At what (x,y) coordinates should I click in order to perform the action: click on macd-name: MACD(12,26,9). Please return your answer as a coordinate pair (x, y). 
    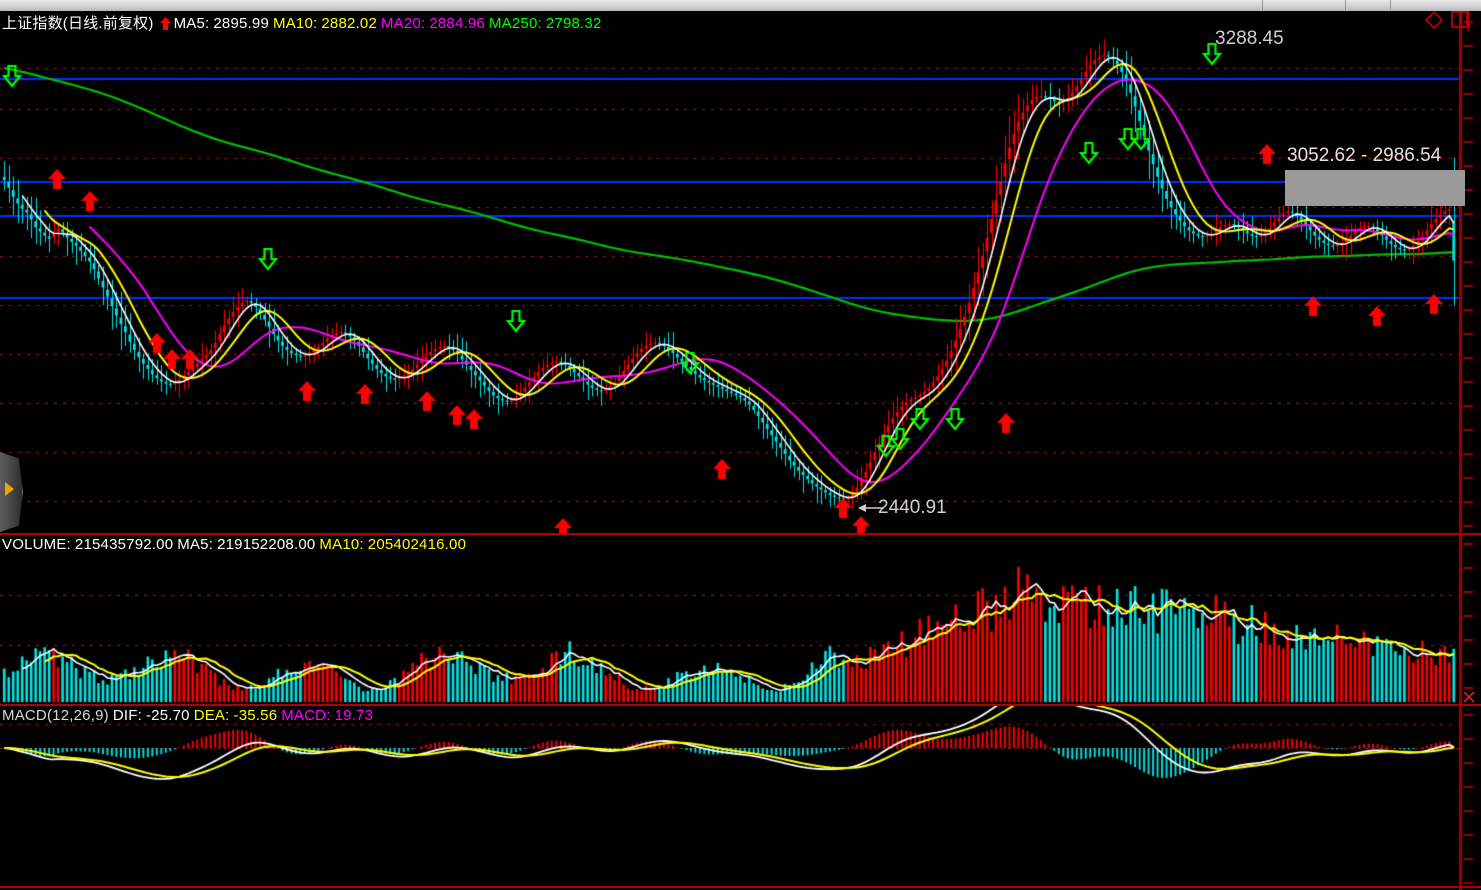
    Looking at the image, I should click on (55, 715).